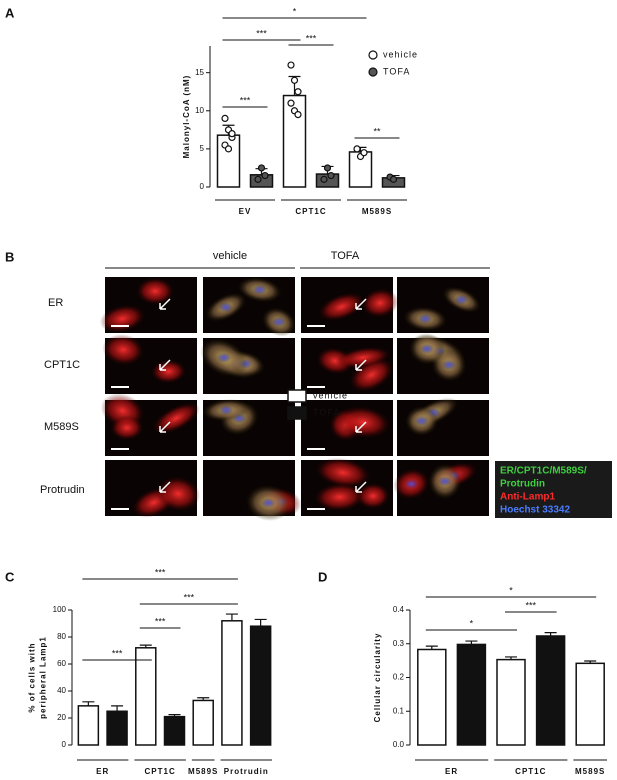 The image size is (617, 780). Describe the element at coordinates (399, 643) in the screenshot. I see `y-tick-label: 0.3` at that location.